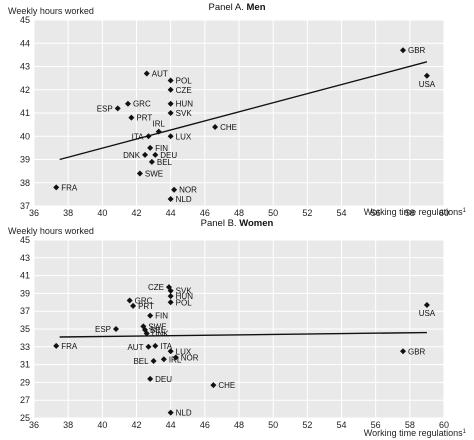  I want to click on point-label-hun: HUN, so click(185, 296).